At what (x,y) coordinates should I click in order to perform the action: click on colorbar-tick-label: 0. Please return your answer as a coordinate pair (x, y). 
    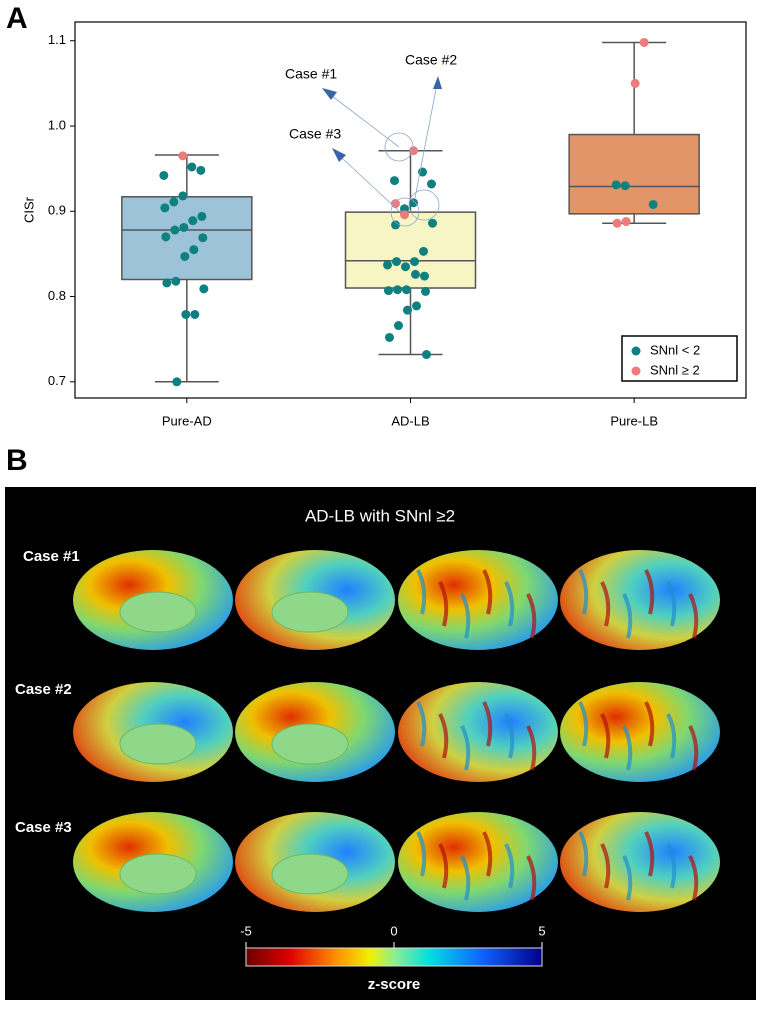
    Looking at the image, I should click on (393, 930).